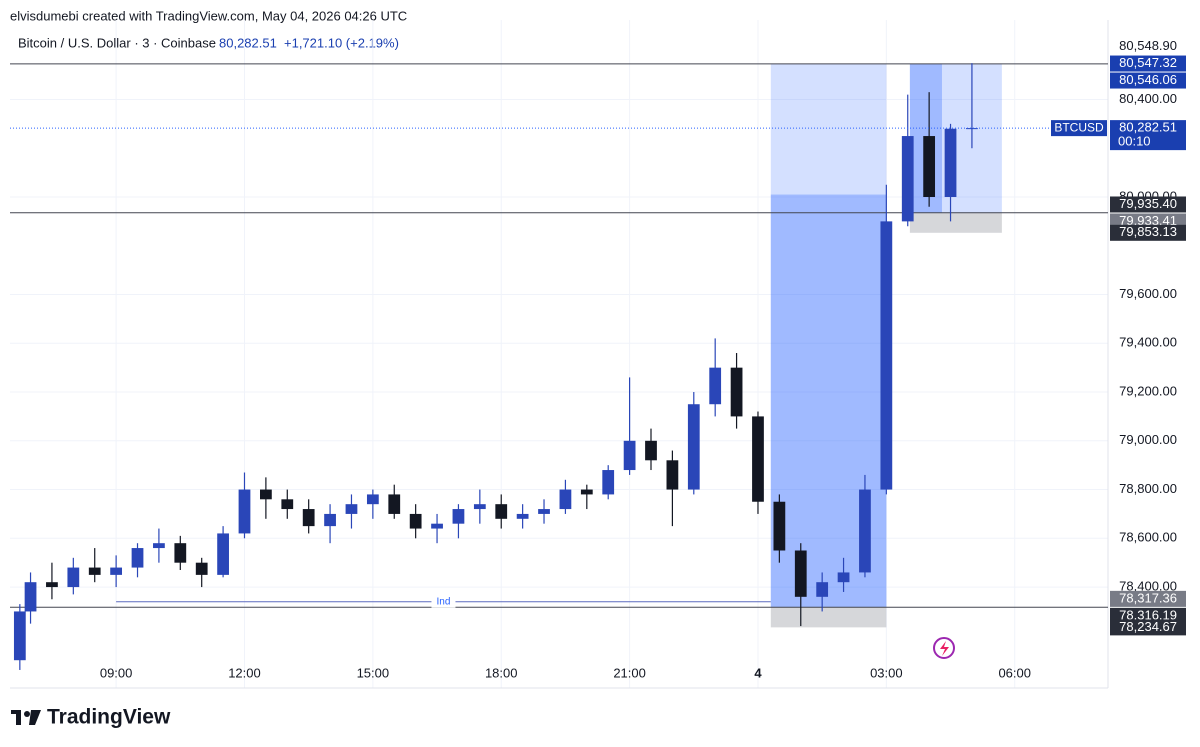 Image resolution: width=1200 pixels, height=747 pixels. I want to click on annotation-label: Ind, so click(444, 601).